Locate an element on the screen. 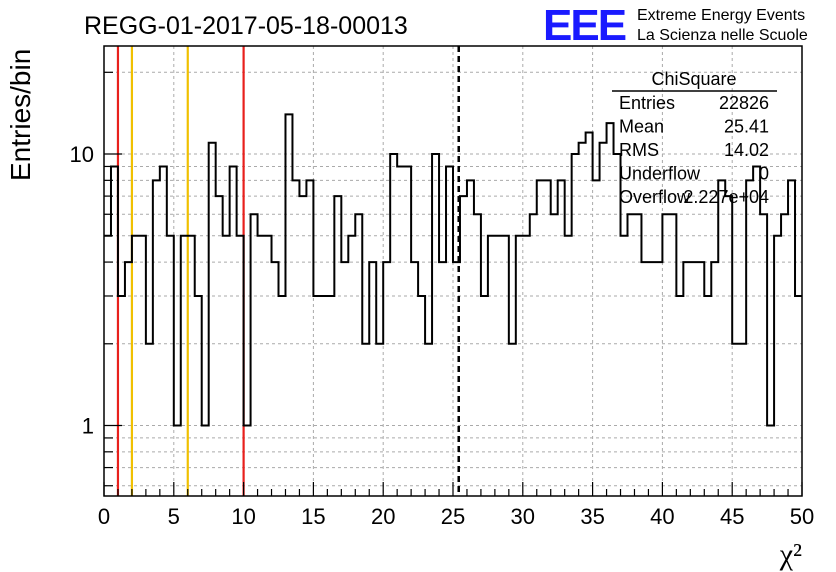  x-tick-label: 15 is located at coordinates (313, 516).